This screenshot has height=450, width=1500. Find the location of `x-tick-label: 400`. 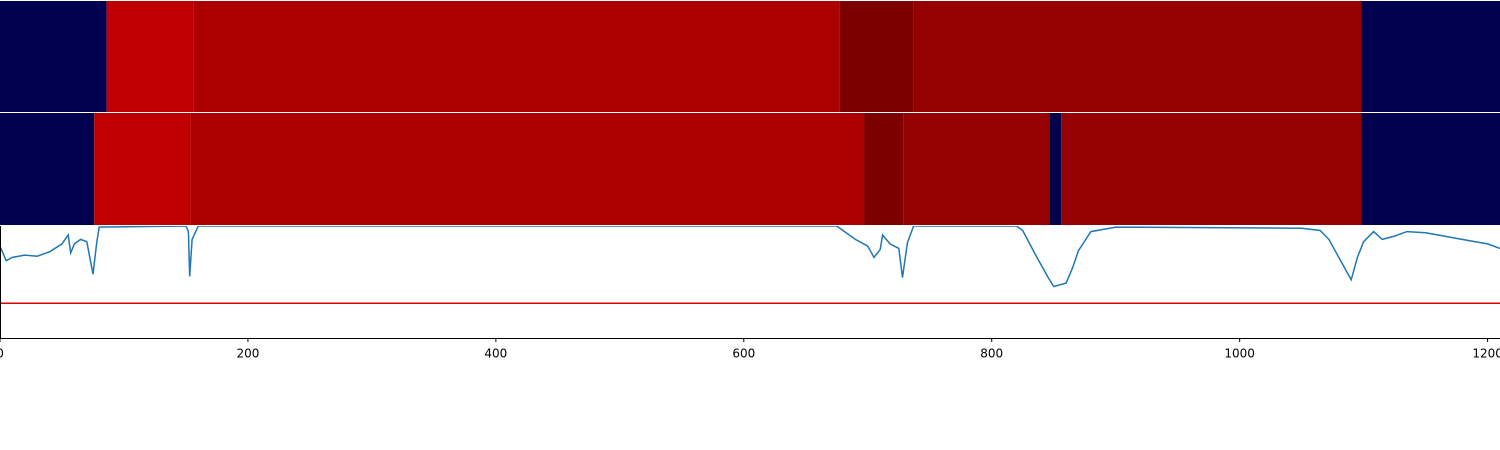

x-tick-label: 400 is located at coordinates (495, 354).